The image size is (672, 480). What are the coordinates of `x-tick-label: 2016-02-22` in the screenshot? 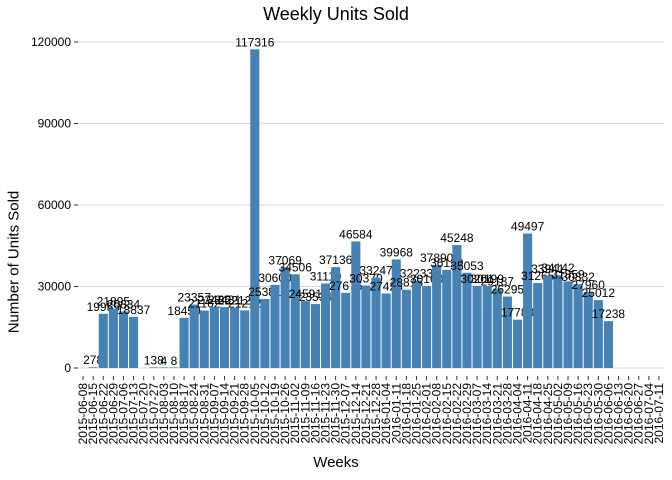 It's located at (457, 414).